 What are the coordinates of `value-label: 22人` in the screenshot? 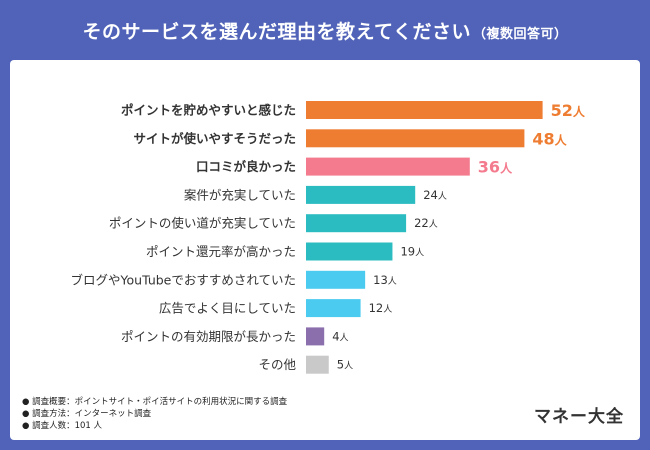 It's located at (426, 223).